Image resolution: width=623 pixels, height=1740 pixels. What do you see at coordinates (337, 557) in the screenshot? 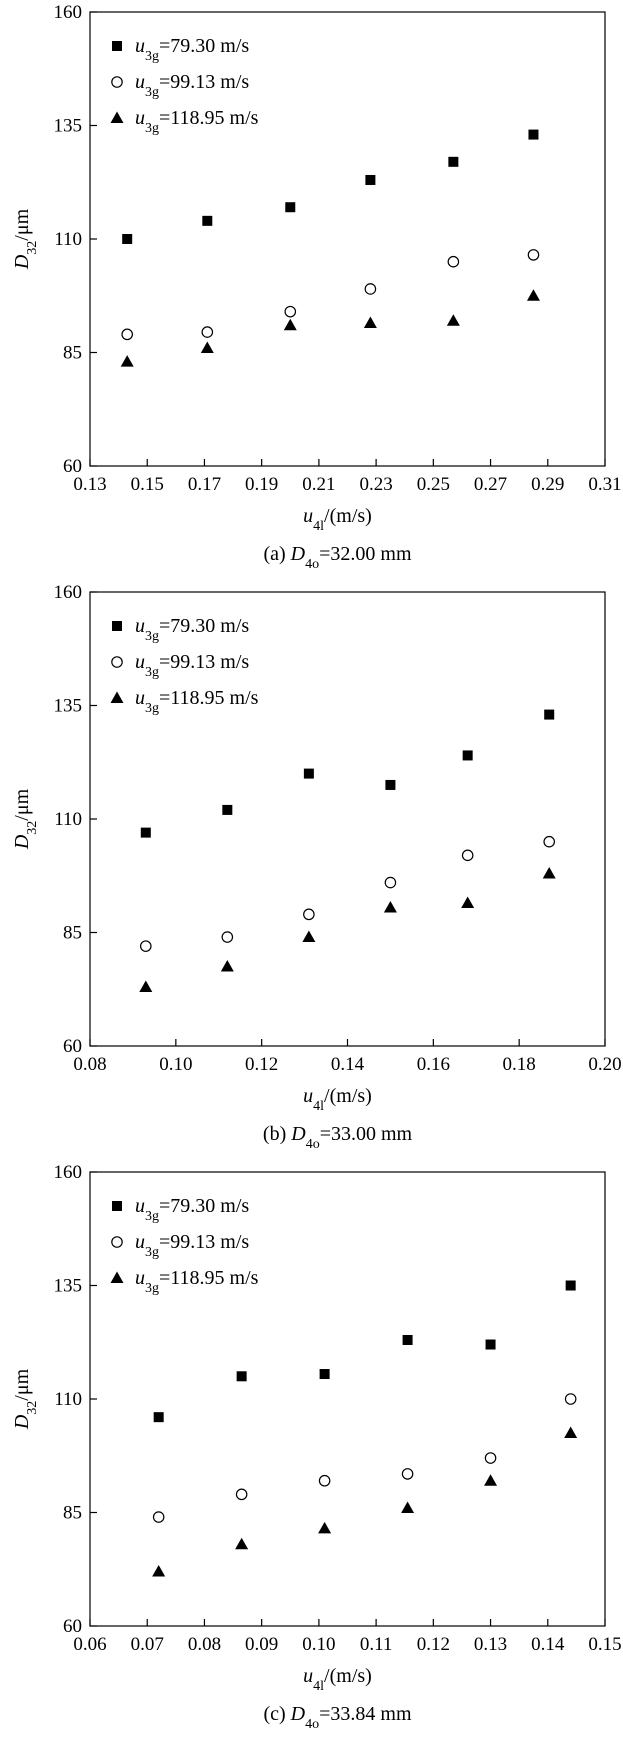
I see `figure-caption: (a) D4o=32.00 mm` at bounding box center [337, 557].